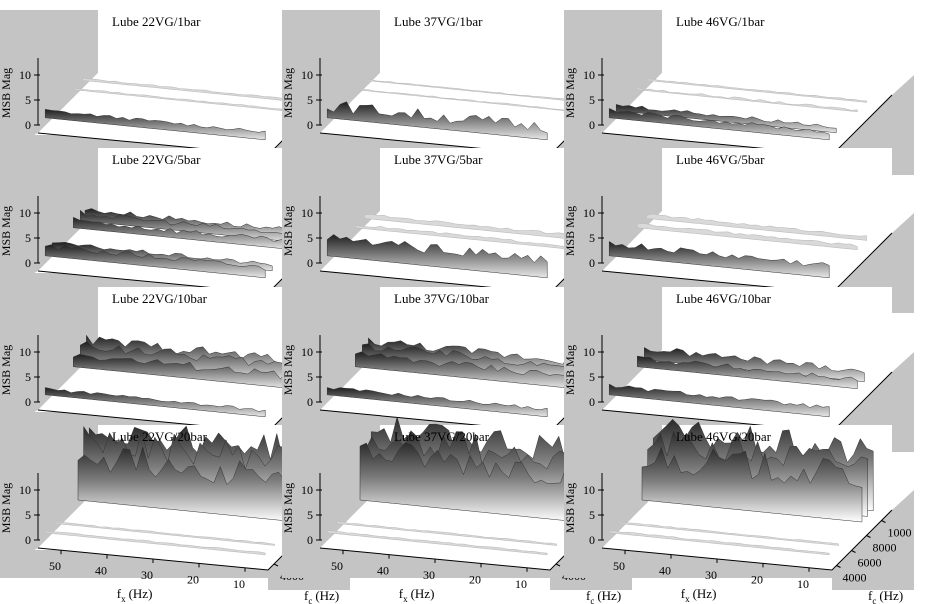 The height and width of the screenshot is (604, 928). Describe the element at coordinates (870, 563) in the screenshot. I see `fc-tick-label: 6000` at that location.